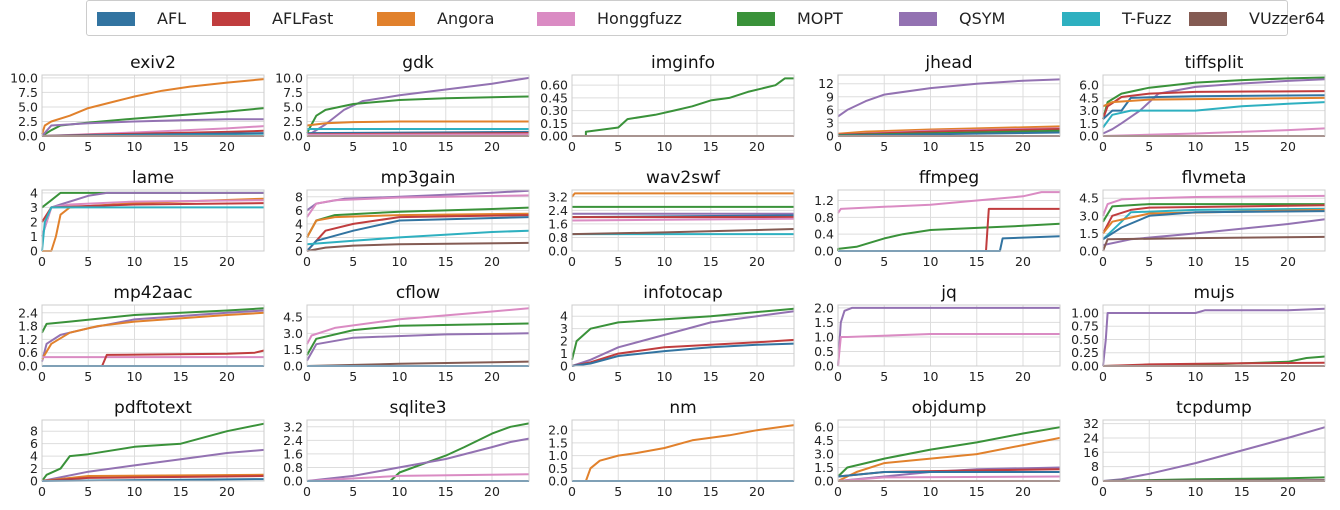  What do you see at coordinates (1214, 63) in the screenshot?
I see `subplot-title: tiffsplit` at bounding box center [1214, 63].